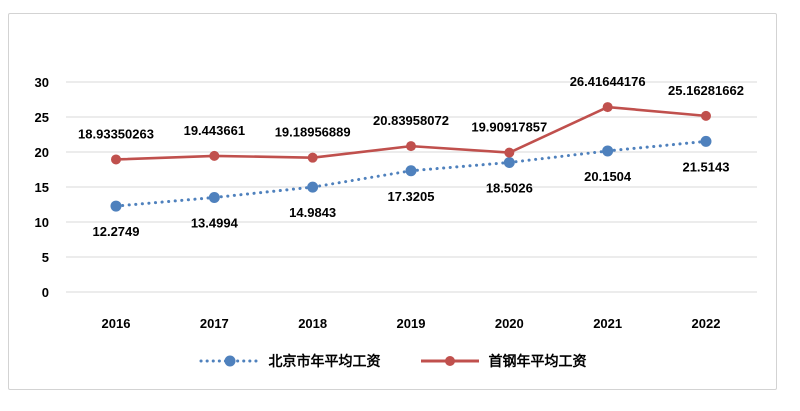 The image size is (800, 411). What do you see at coordinates (706, 90) in the screenshot?
I see `data-label: 25.16281662` at bounding box center [706, 90].